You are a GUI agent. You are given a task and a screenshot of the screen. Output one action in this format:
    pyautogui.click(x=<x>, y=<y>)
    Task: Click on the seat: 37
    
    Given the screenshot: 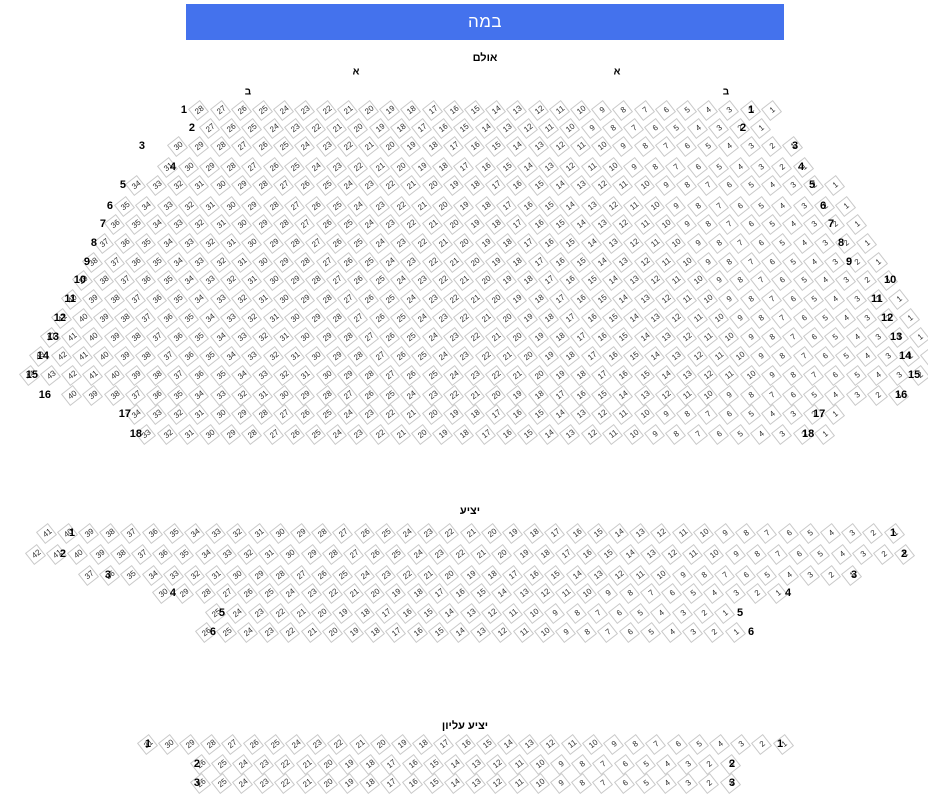 What is the action you would take?
    pyautogui.click(x=88, y=575)
    